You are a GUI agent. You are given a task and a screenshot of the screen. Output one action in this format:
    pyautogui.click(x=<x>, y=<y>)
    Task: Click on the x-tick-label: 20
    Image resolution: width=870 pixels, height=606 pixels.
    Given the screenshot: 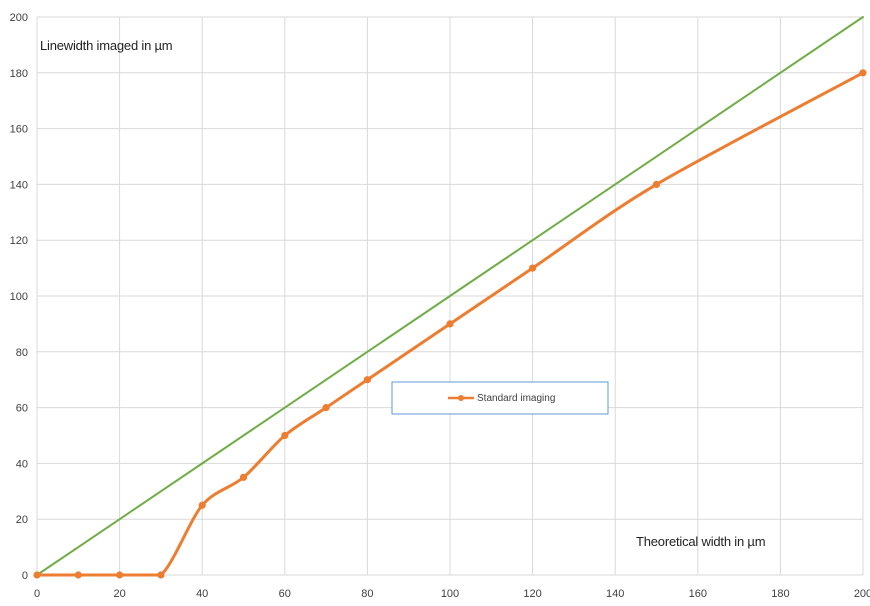 What is the action you would take?
    pyautogui.click(x=119, y=594)
    